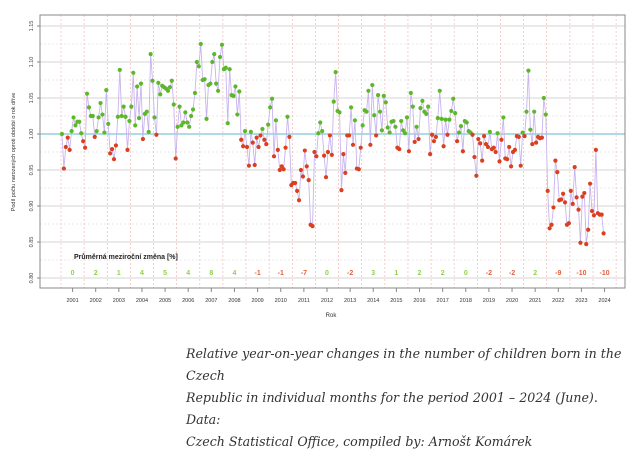 This screenshot has height=453, width=639. What do you see at coordinates (489, 301) in the screenshot?
I see `x-tick-label: 2019` at bounding box center [489, 301].